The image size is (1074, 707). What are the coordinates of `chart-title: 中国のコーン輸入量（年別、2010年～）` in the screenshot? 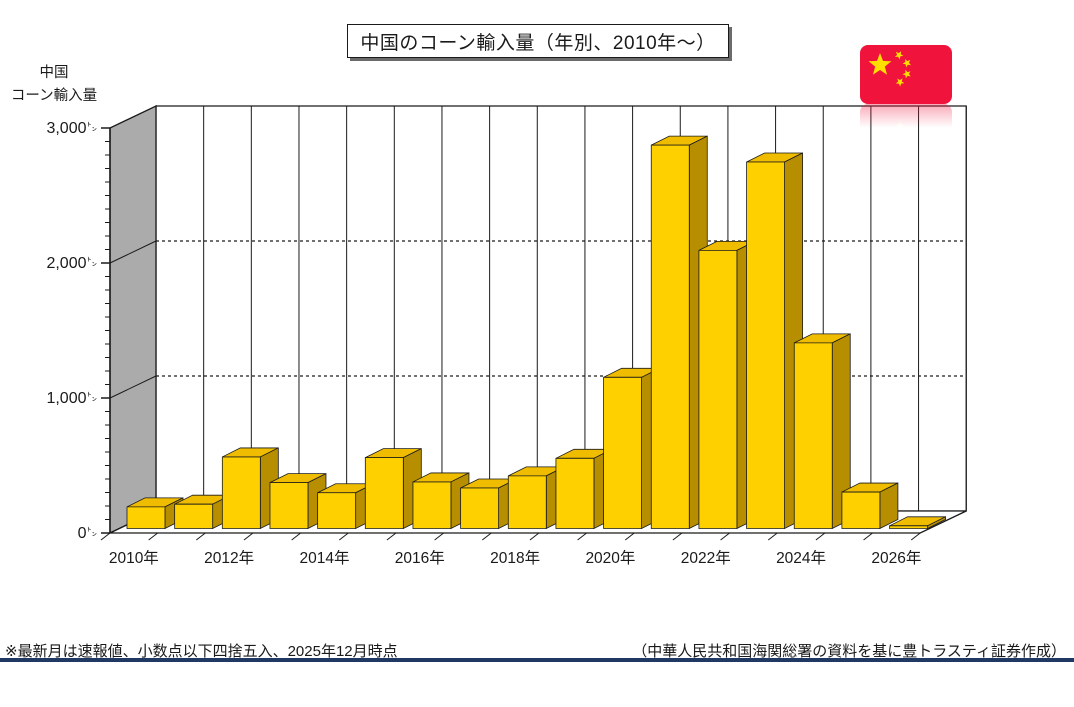 It's located at (538, 41).